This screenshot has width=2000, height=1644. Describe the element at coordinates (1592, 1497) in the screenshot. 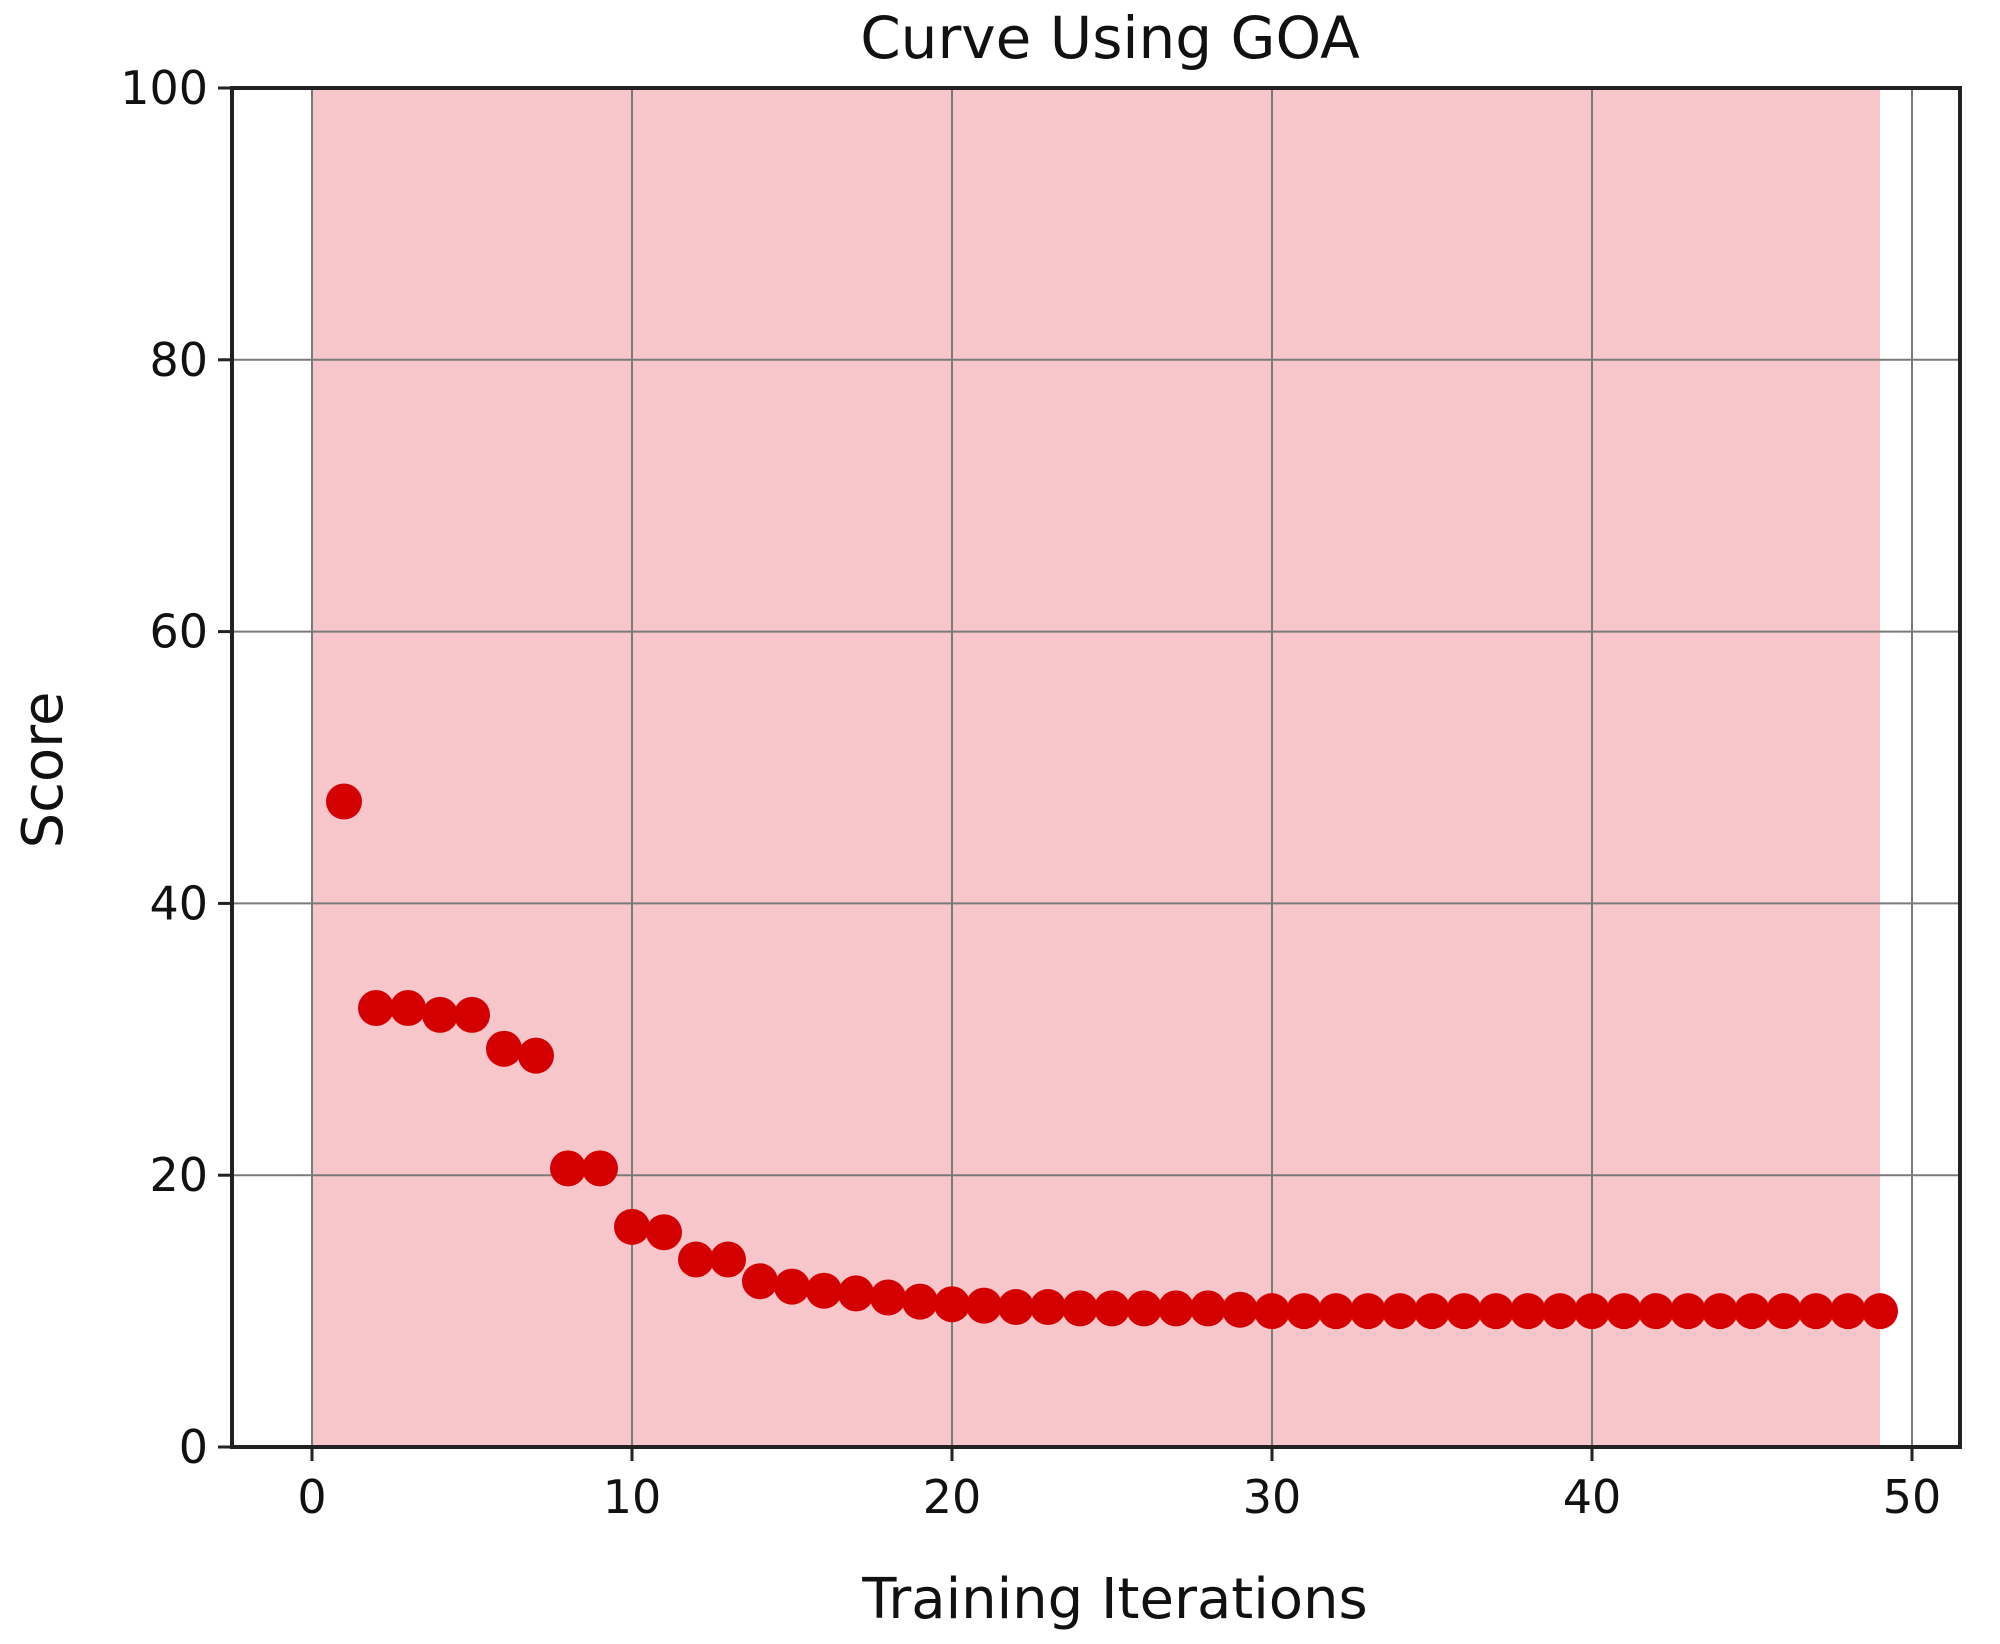

I see `x-tick-label: 40` at that location.